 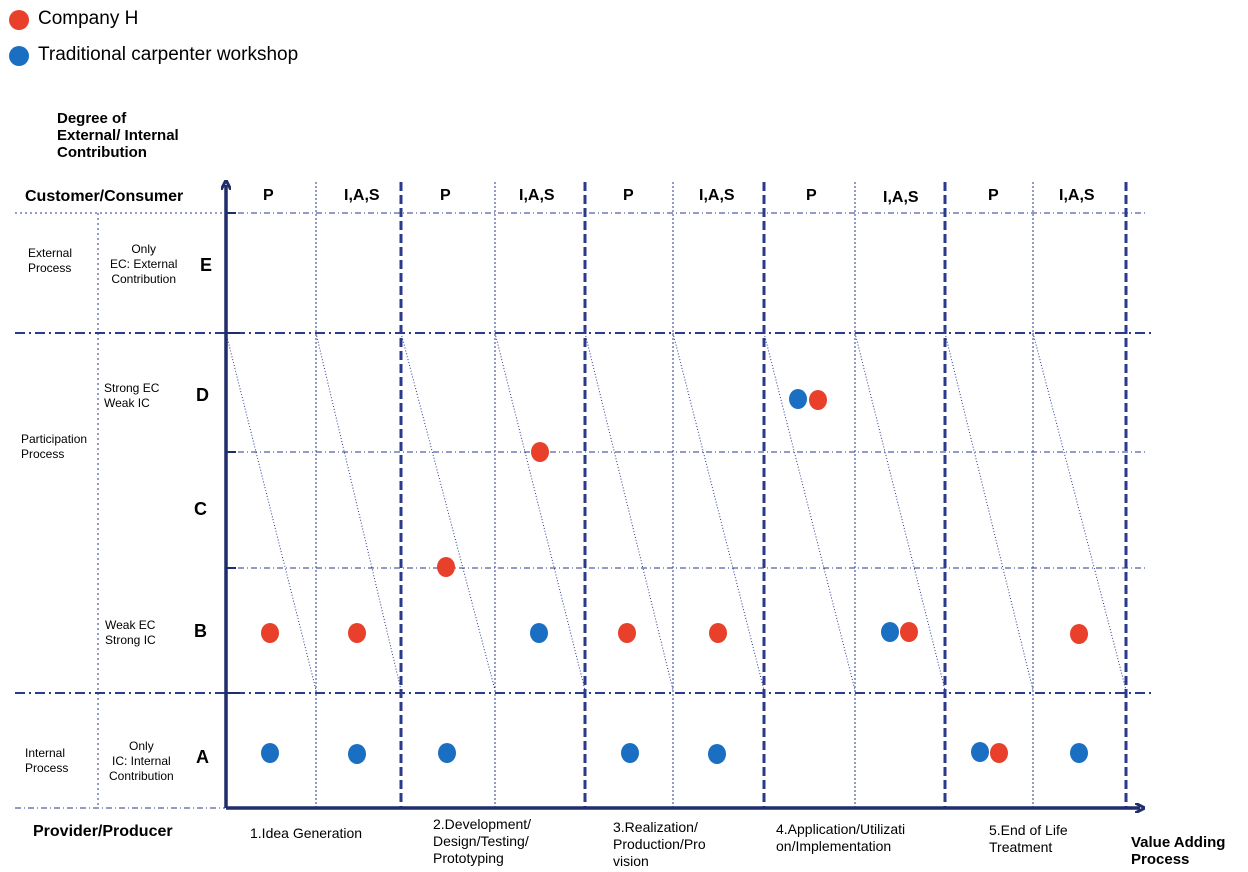 I want to click on phase-label-end-of-life: 5.End of Life Treatment, so click(x=1028, y=838).